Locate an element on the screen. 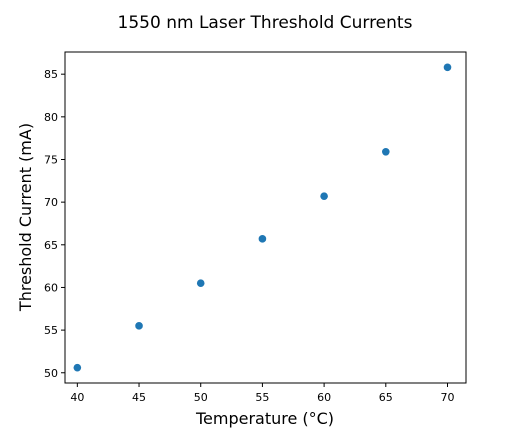 This screenshot has height=431, width=517. x-axis-label: Temperature (°C) is located at coordinates (264, 418).